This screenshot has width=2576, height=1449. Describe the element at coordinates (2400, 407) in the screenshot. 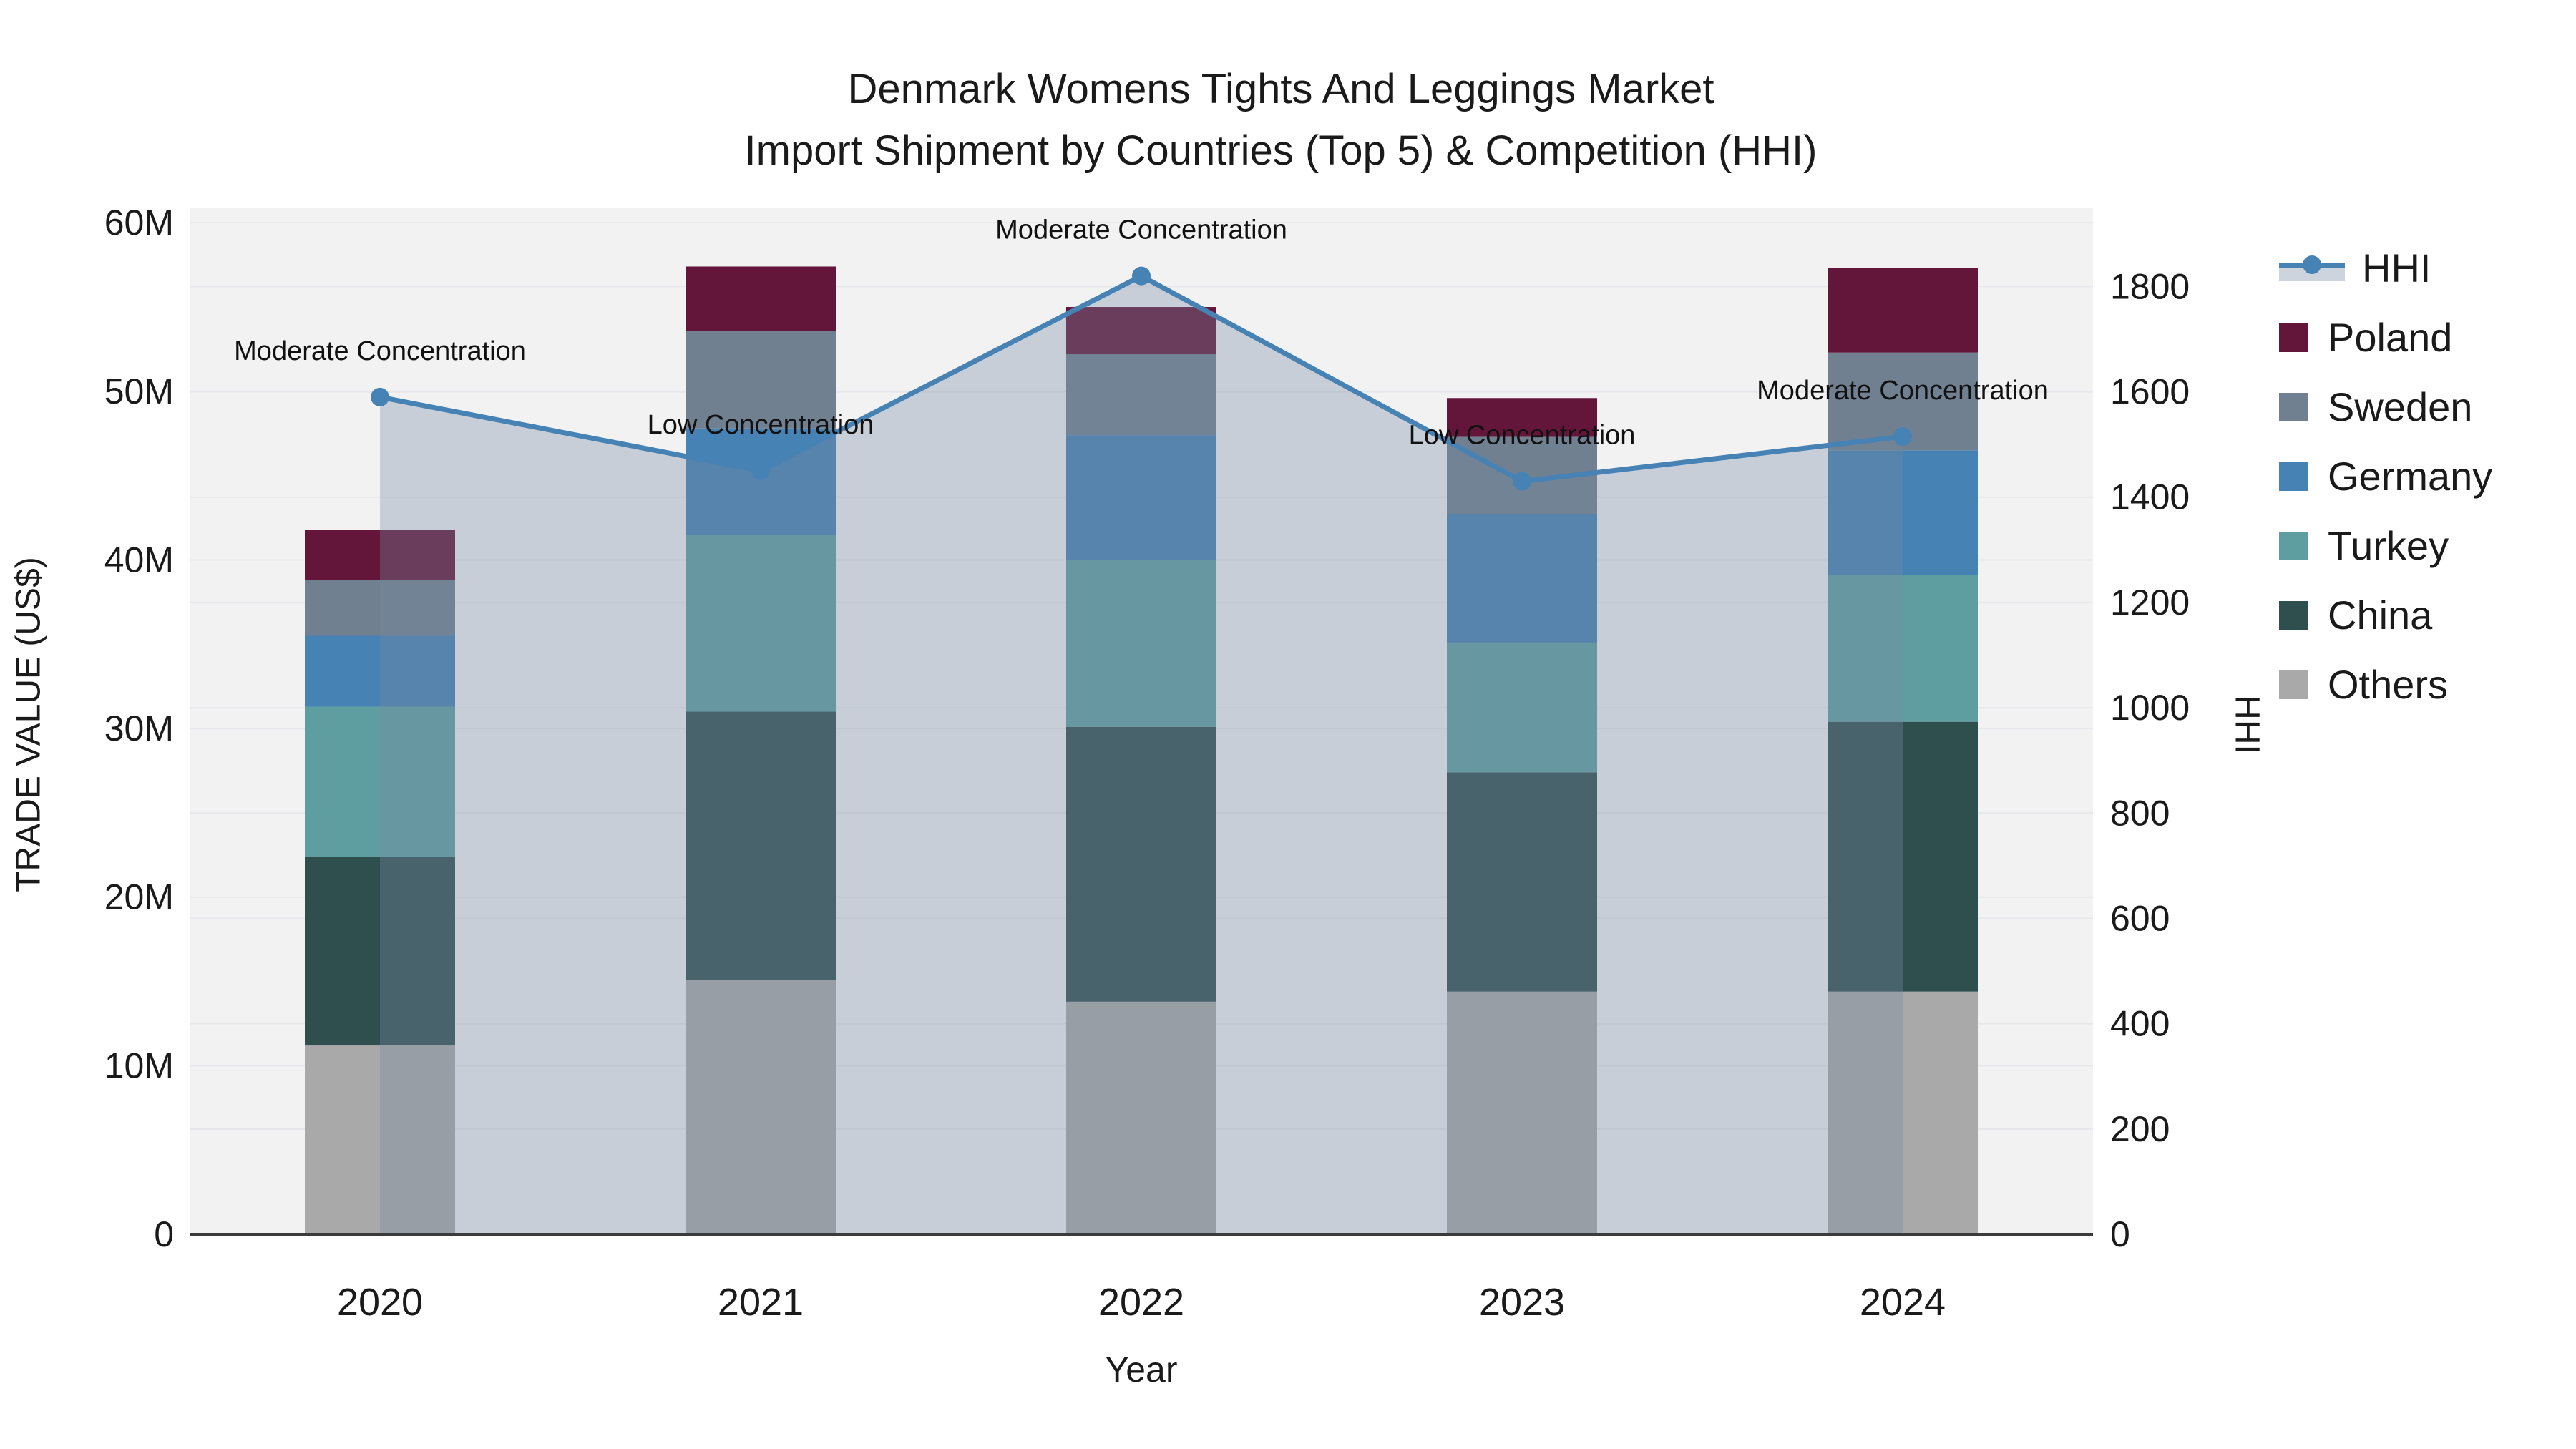

I see `legend-label-sweden: Sweden` at that location.